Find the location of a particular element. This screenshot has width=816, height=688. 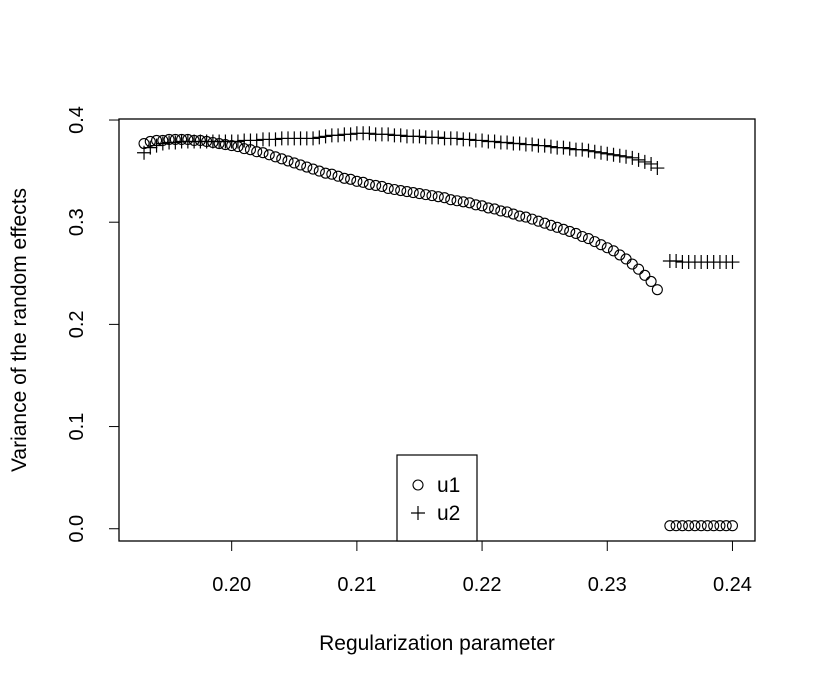

legend-marker-u1 is located at coordinates (418, 485).